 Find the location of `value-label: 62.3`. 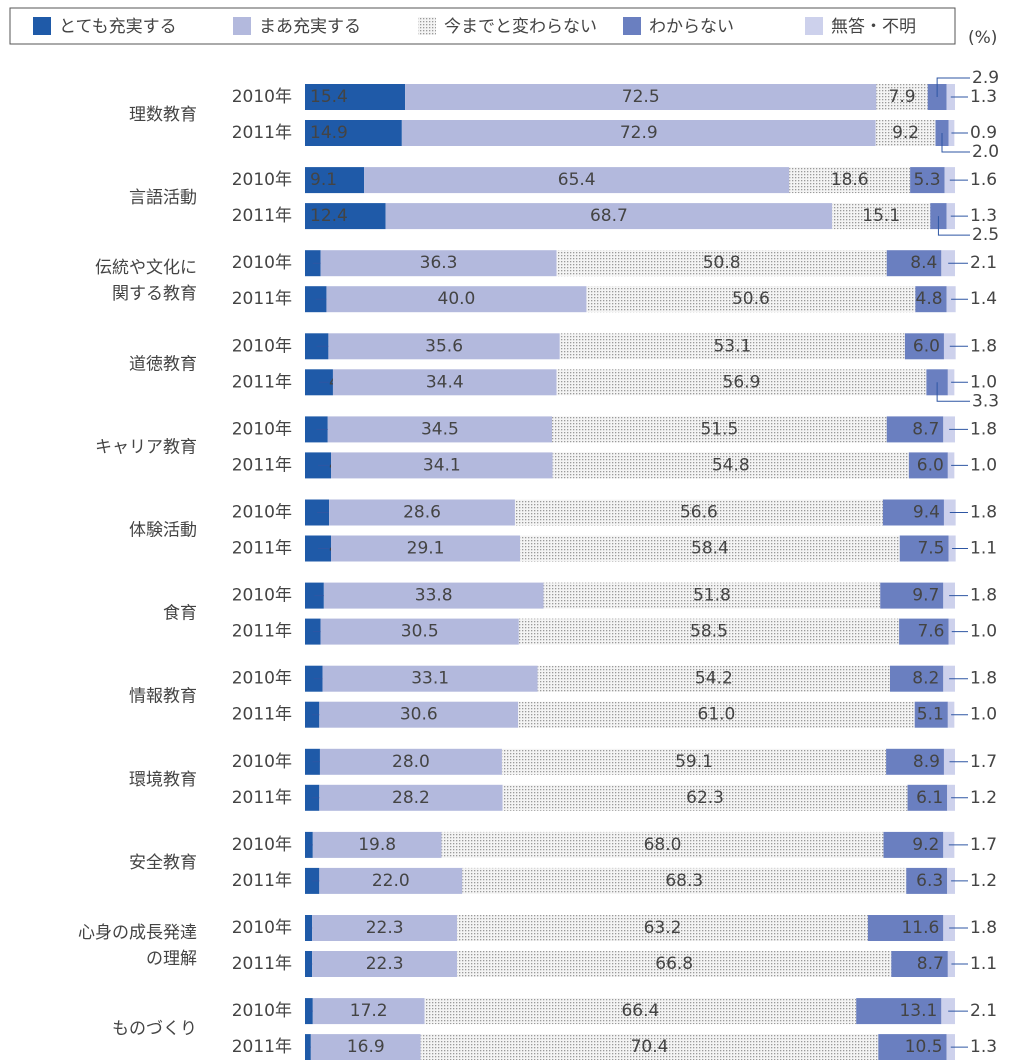

value-label: 62.3 is located at coordinates (705, 798).